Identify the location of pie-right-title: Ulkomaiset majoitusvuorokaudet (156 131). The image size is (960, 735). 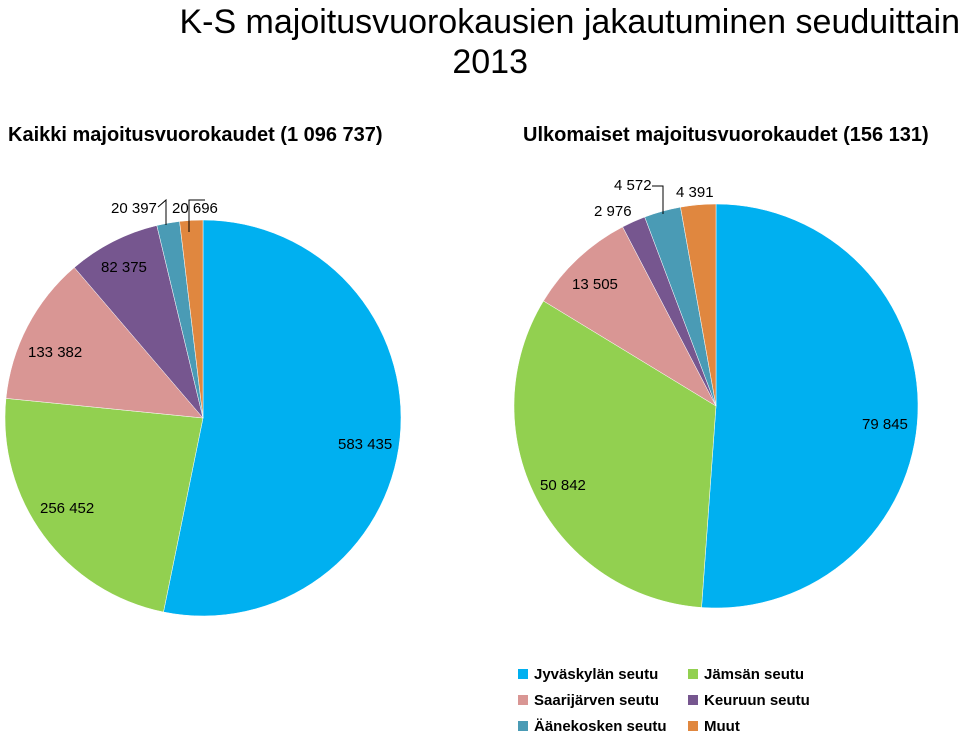
(726, 135).